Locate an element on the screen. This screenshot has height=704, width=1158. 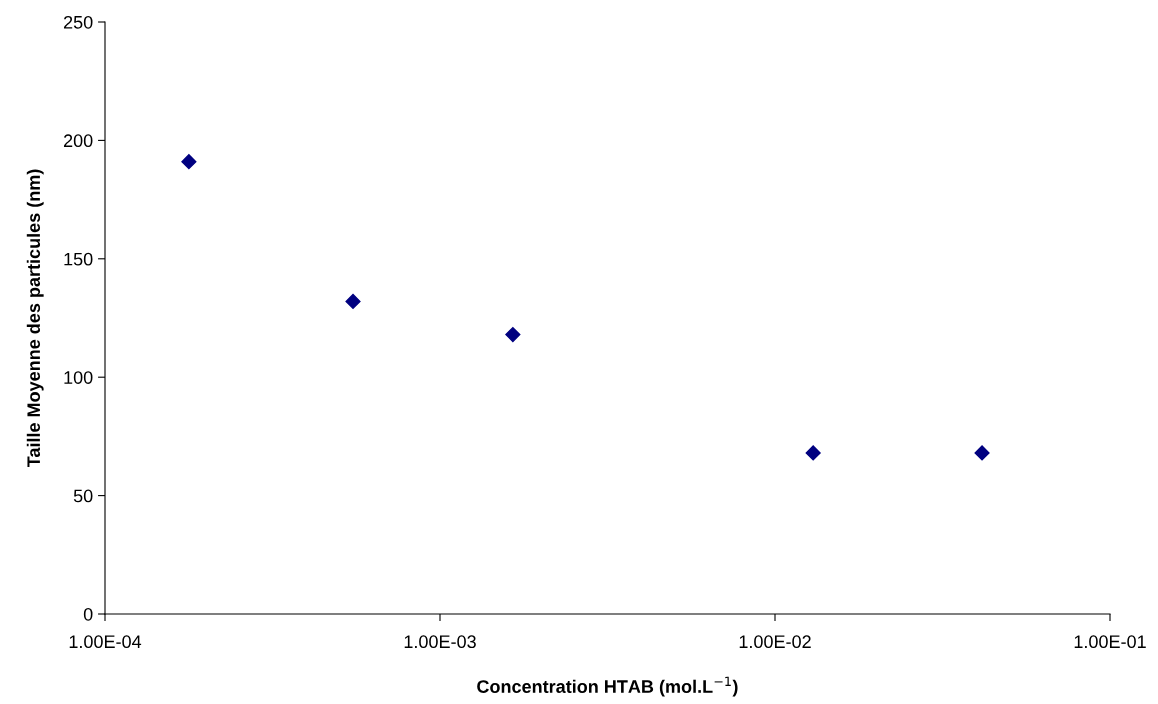
y-tick-label: 0 is located at coordinates (88, 614).